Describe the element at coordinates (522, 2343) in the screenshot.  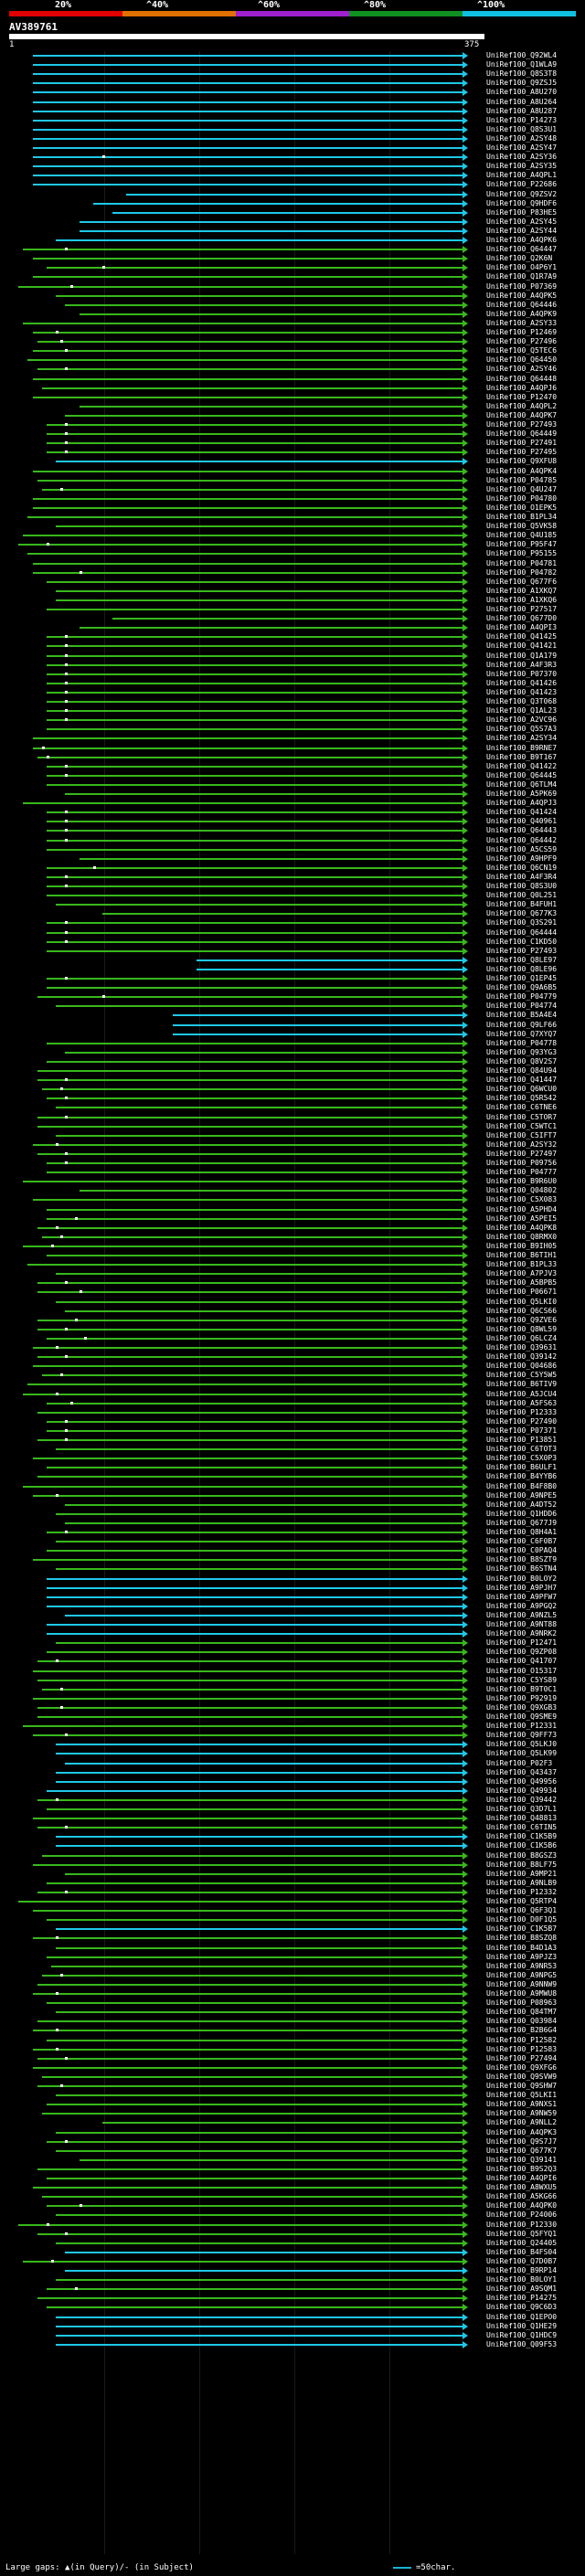
I see `hit-label: UniRef100_Q09F53` at that location.